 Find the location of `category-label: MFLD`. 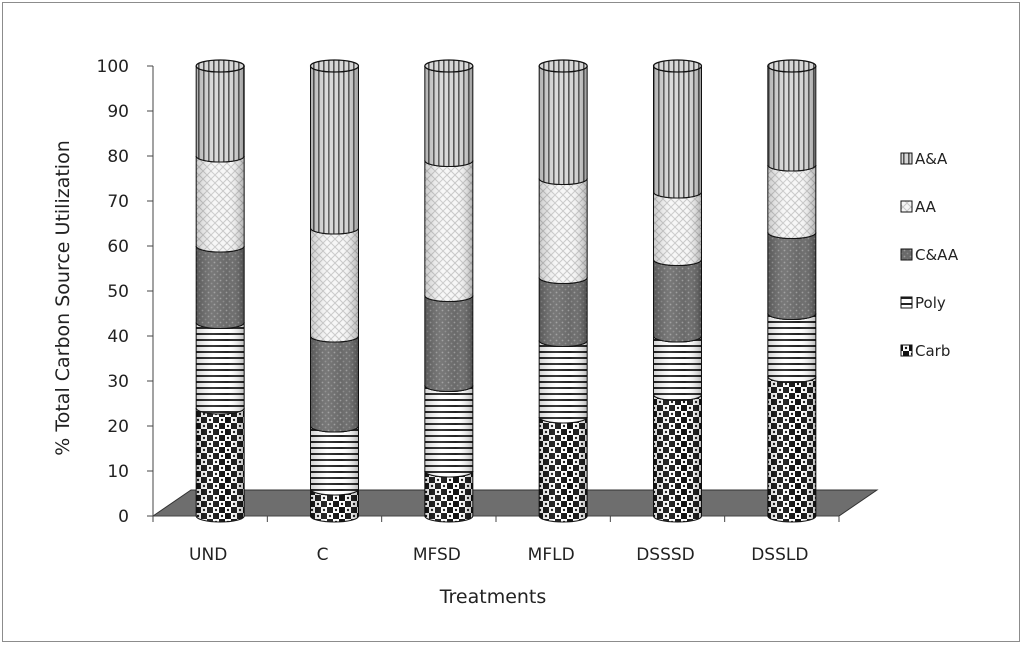

category-label: MFLD is located at coordinates (551, 555).